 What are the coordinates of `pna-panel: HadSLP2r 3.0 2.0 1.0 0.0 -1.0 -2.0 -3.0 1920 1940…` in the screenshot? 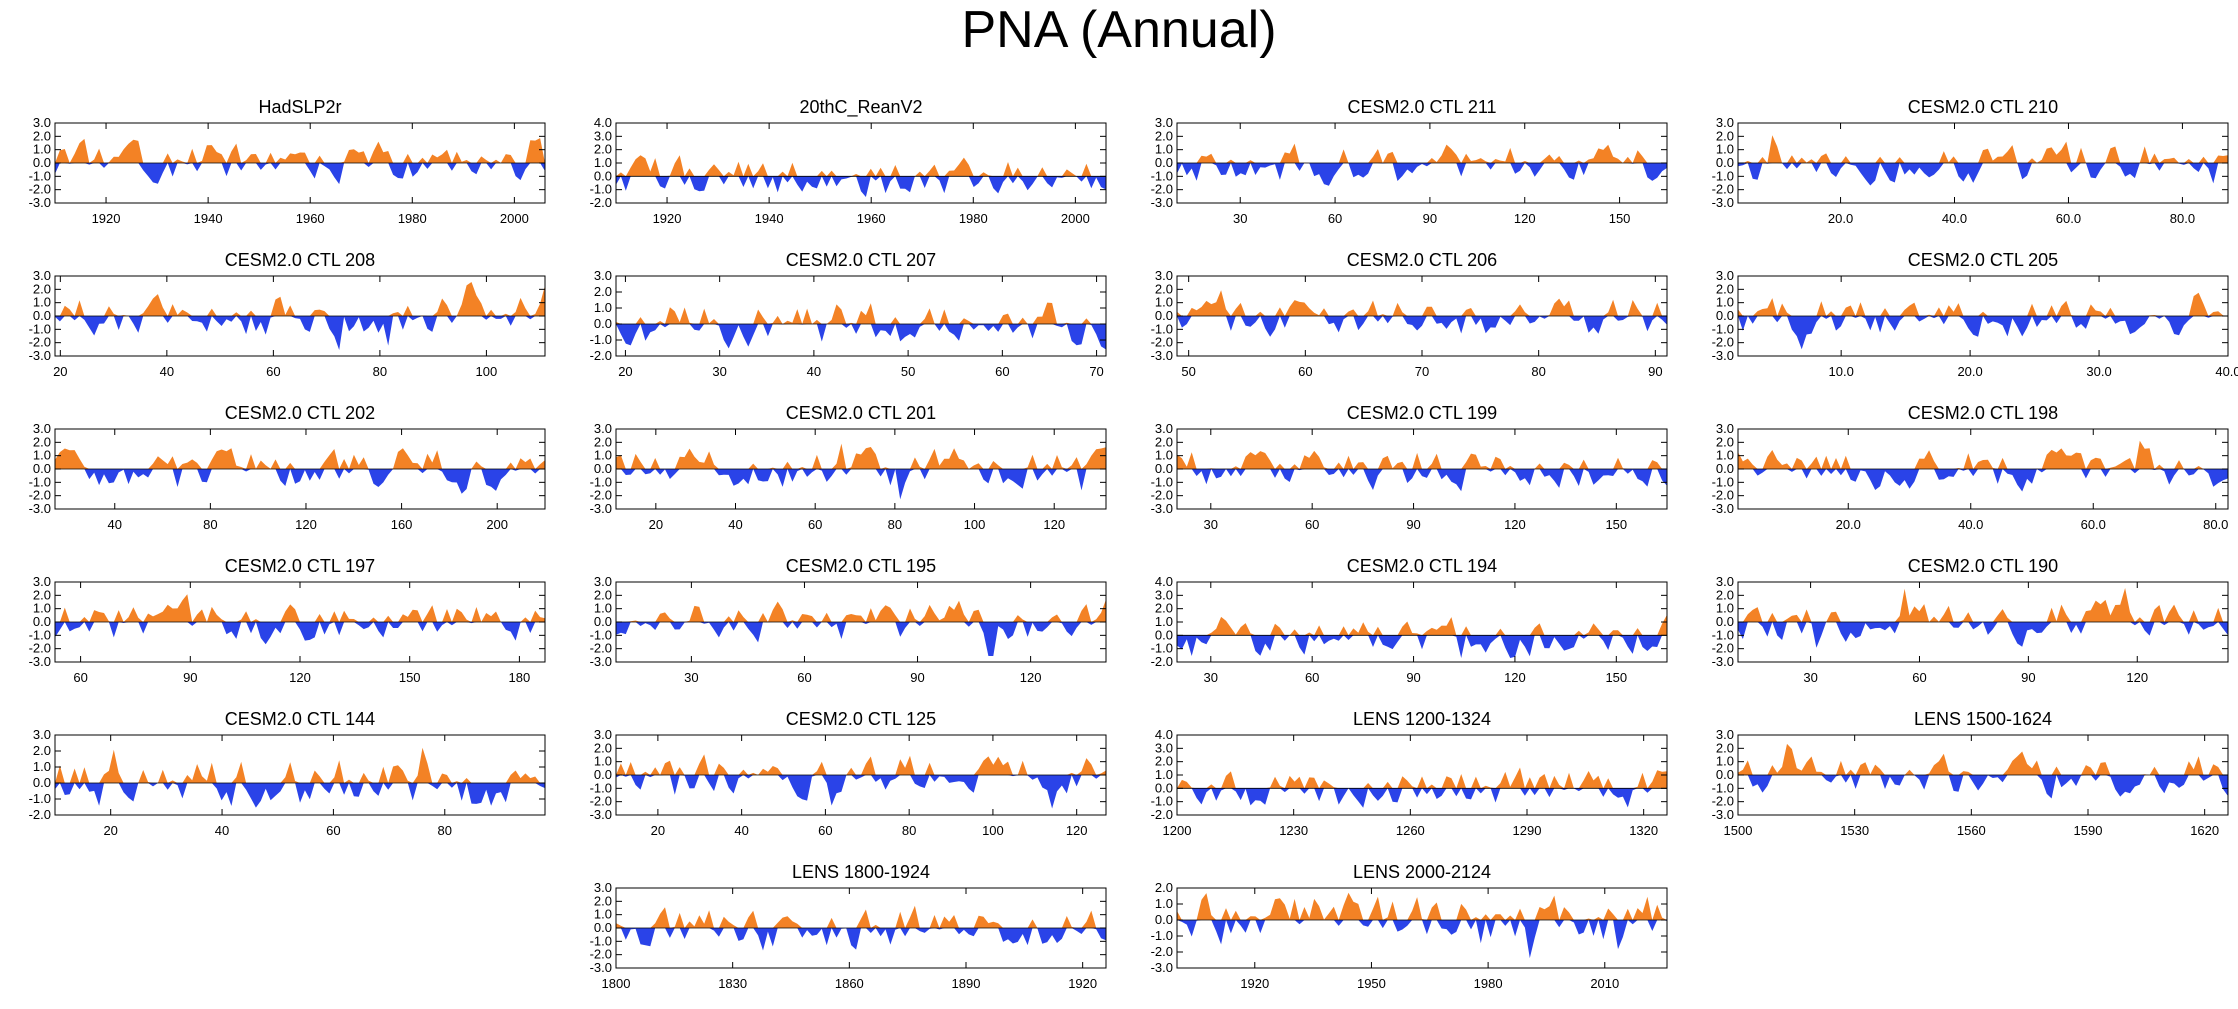 It's located at (282, 165).